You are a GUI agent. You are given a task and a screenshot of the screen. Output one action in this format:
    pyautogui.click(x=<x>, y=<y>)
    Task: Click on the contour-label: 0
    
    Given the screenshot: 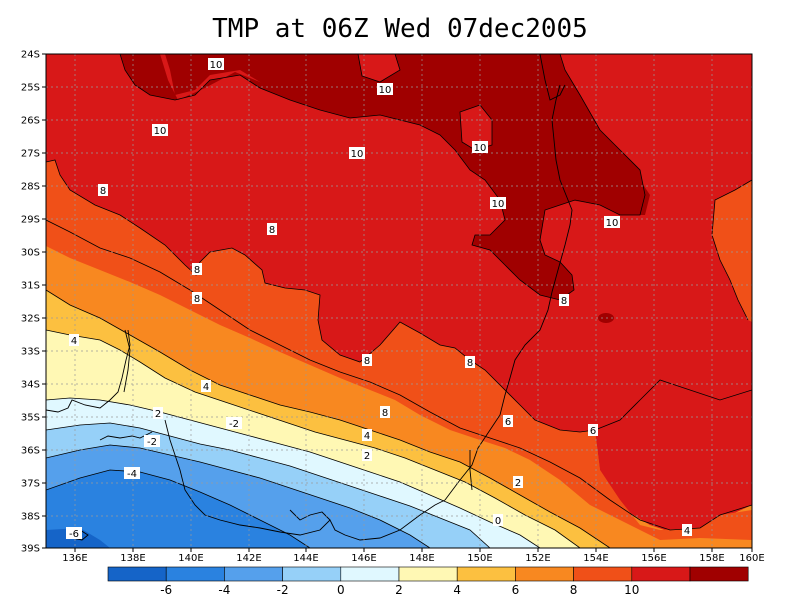 What is the action you would take?
    pyautogui.click(x=498, y=520)
    